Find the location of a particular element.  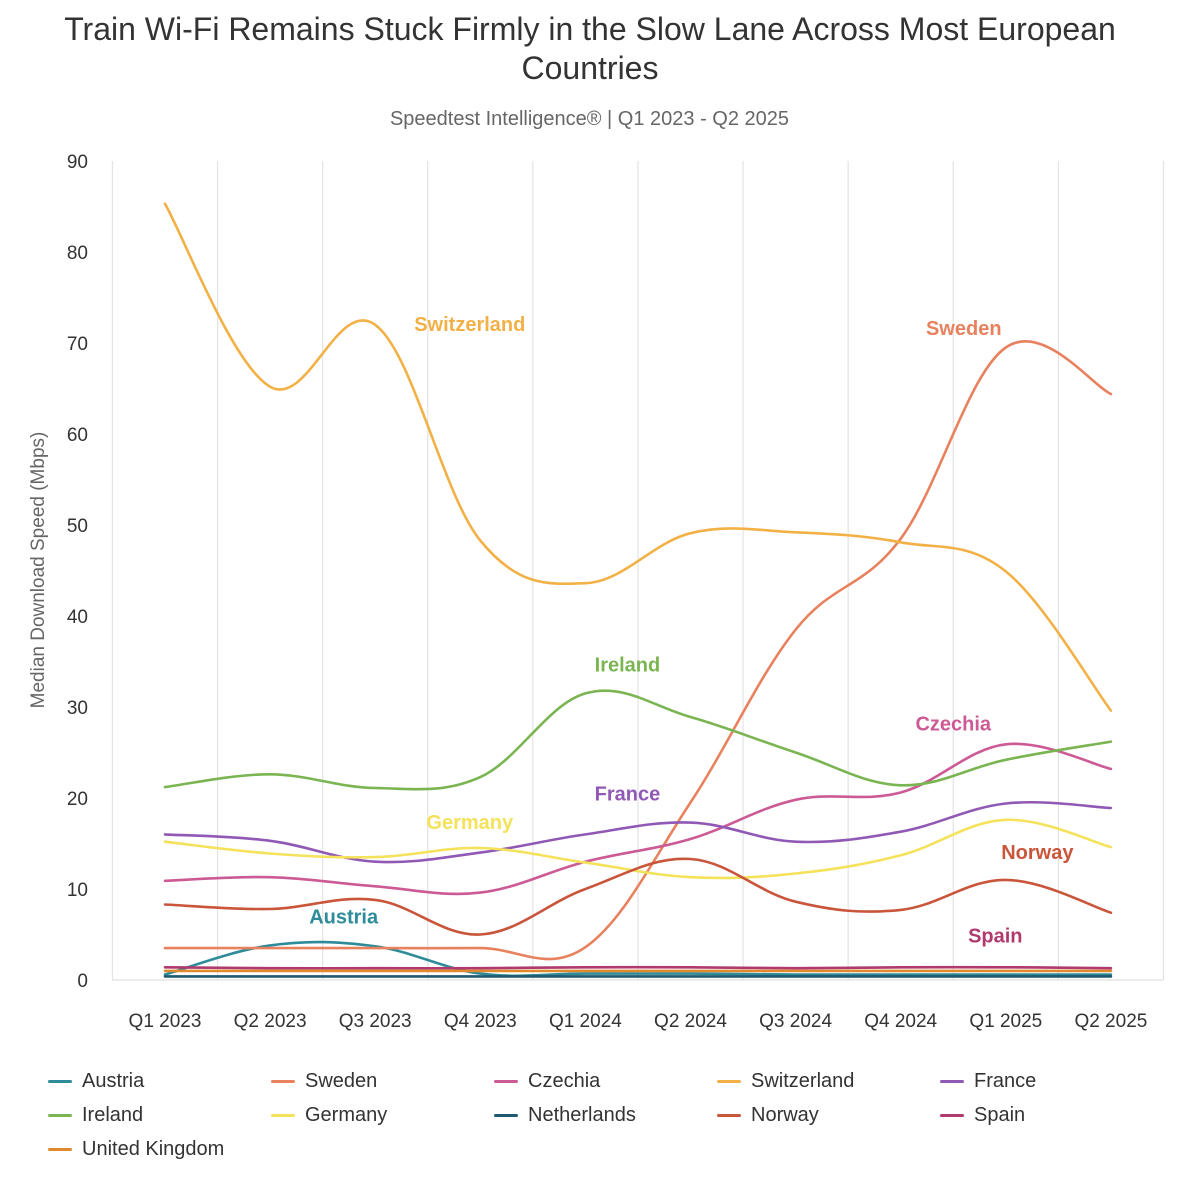

legend-item-united-kingdom: United Kingdom is located at coordinates (159, 1149).